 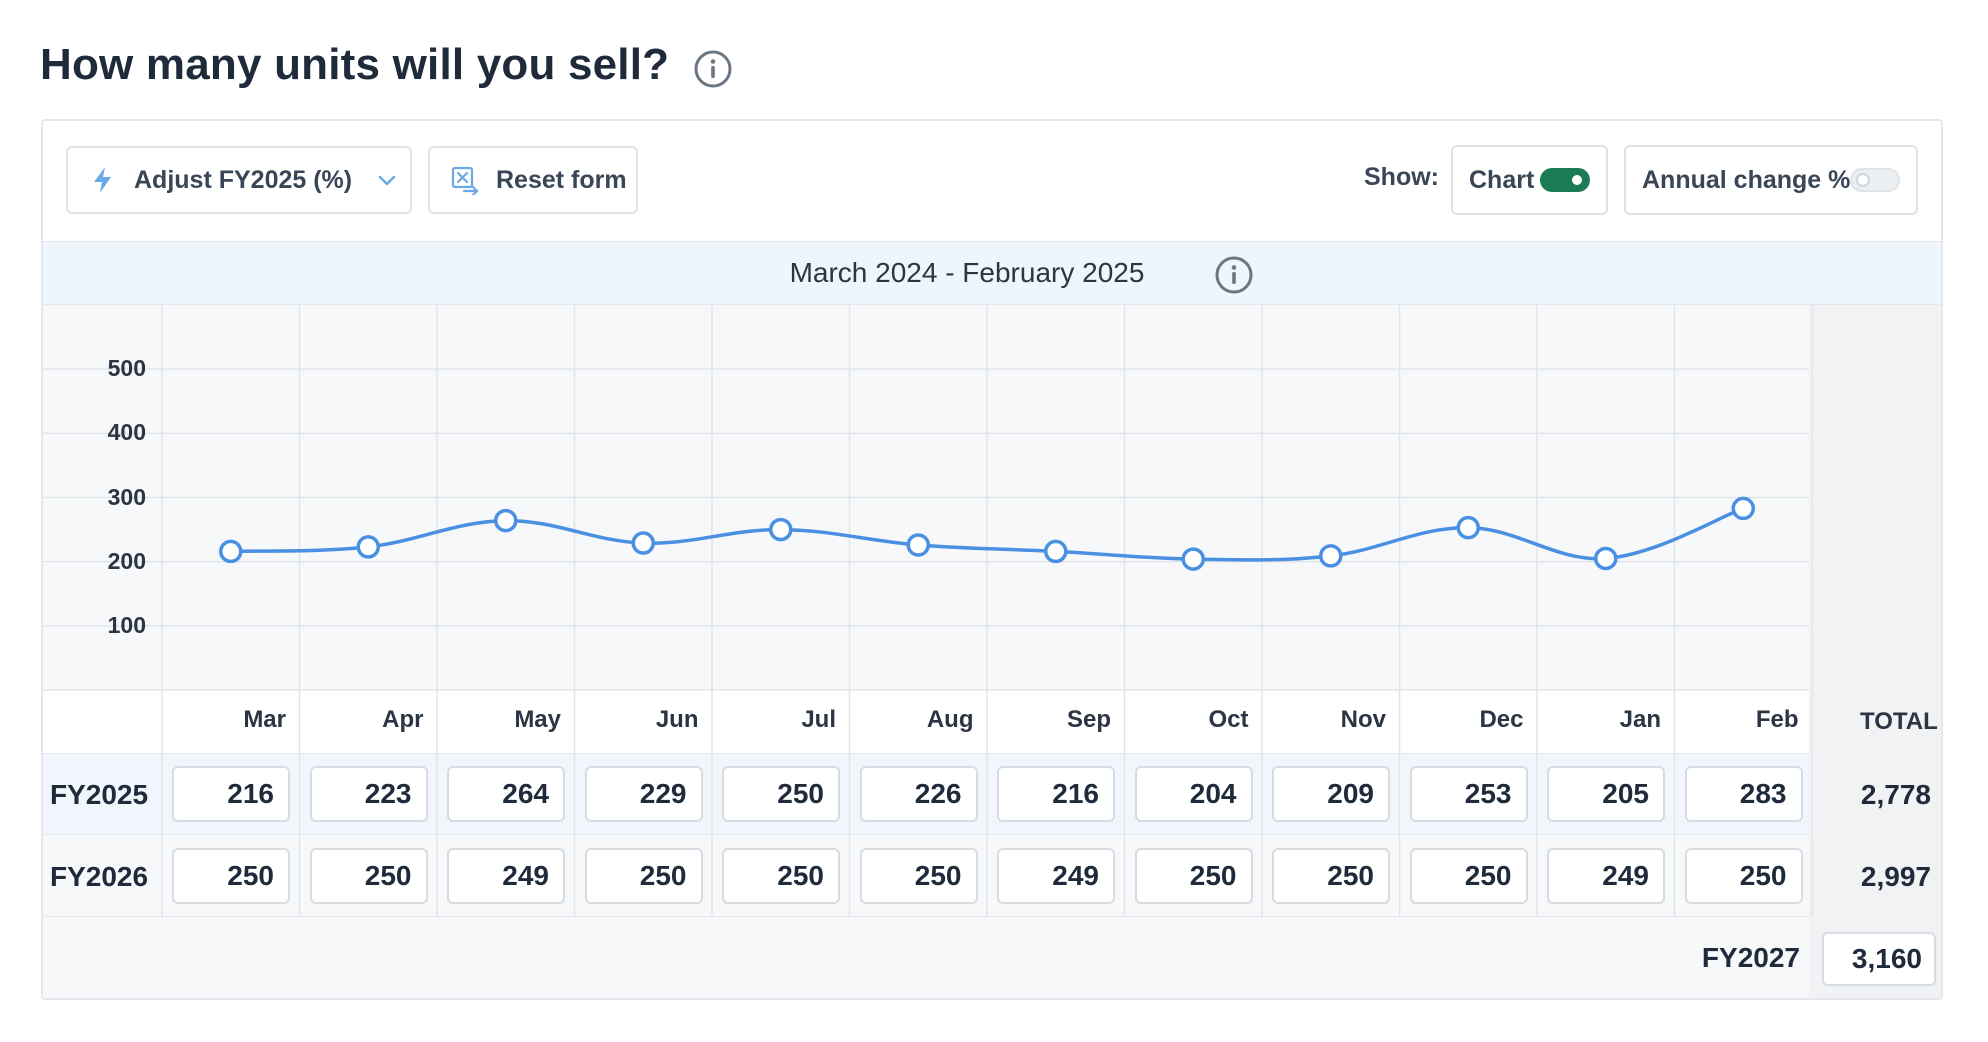 I want to click on month-header: Jan, so click(x=1640, y=719).